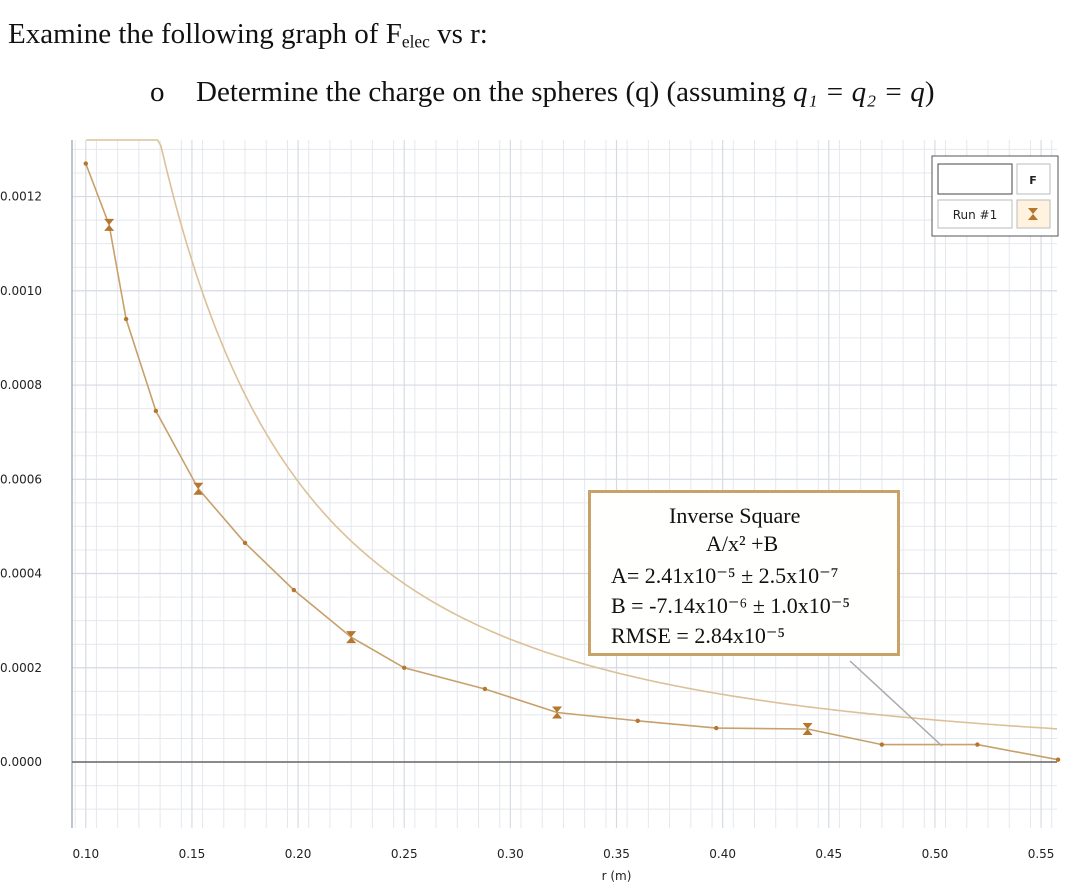  What do you see at coordinates (935, 854) in the screenshot?
I see `x-tick-label: 0.50` at bounding box center [935, 854].